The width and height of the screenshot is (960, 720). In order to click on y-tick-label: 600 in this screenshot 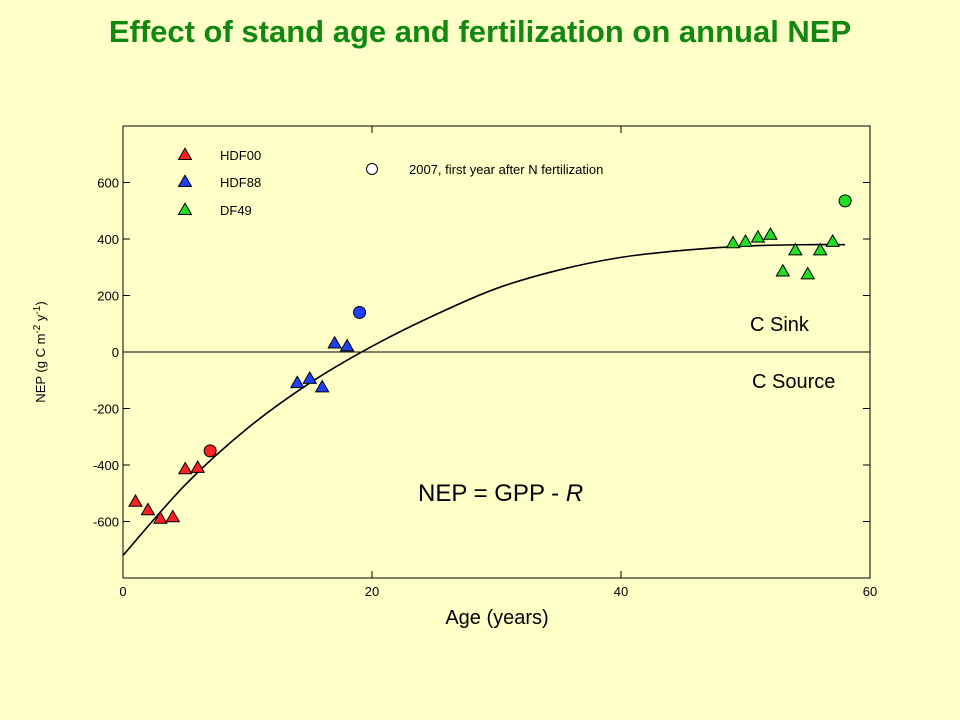, I will do `click(108, 183)`.